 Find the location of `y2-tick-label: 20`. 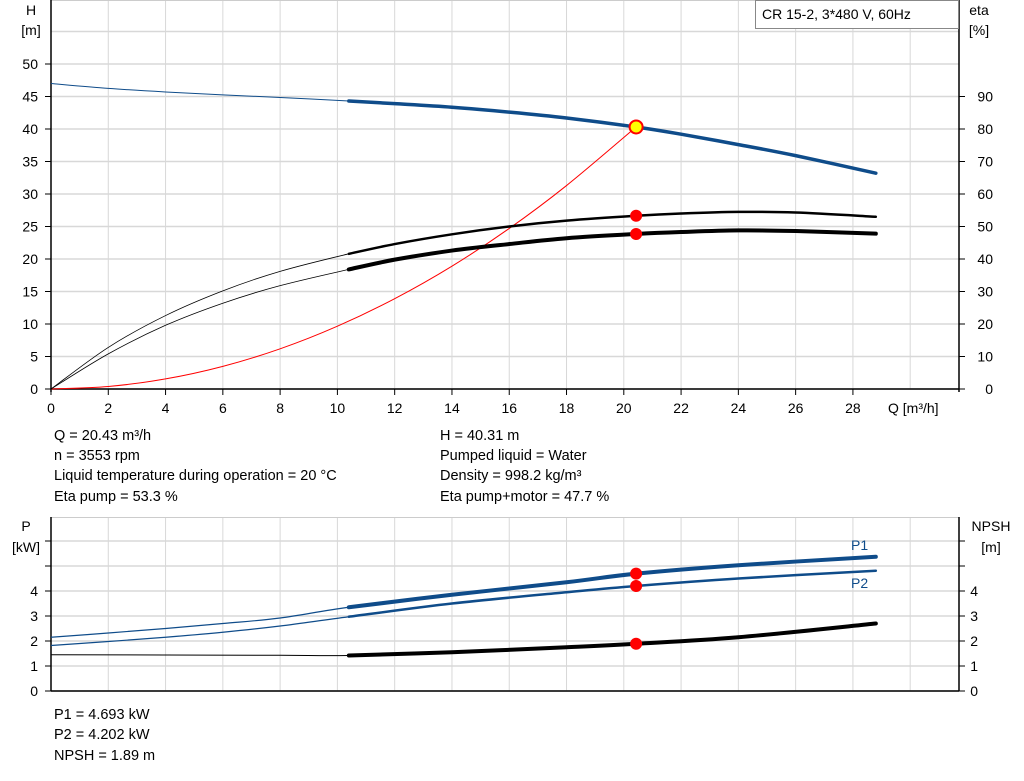

y2-tick-label: 20 is located at coordinates (985, 324).